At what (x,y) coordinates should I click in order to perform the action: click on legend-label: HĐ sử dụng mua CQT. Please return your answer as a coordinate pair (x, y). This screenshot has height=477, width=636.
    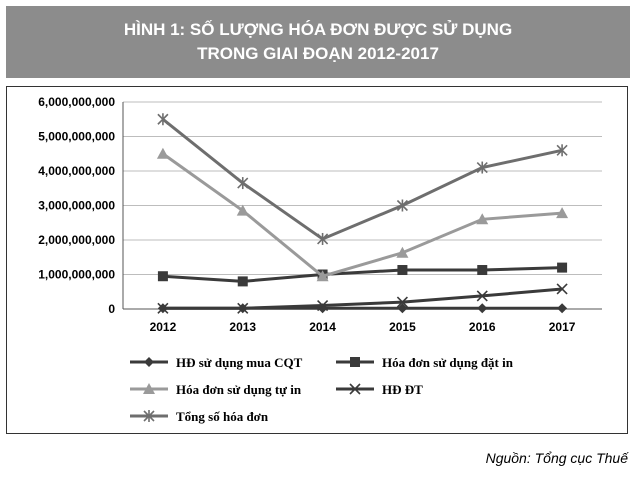
    Looking at the image, I should click on (239, 362).